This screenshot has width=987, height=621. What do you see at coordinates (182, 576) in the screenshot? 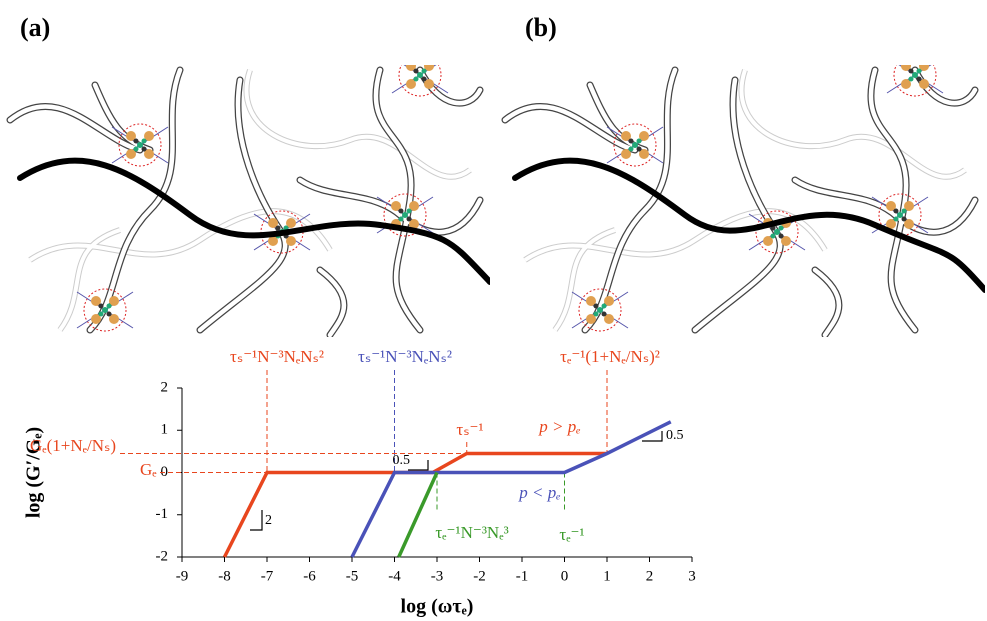
I see `x-tick-label: -9` at bounding box center [182, 576].